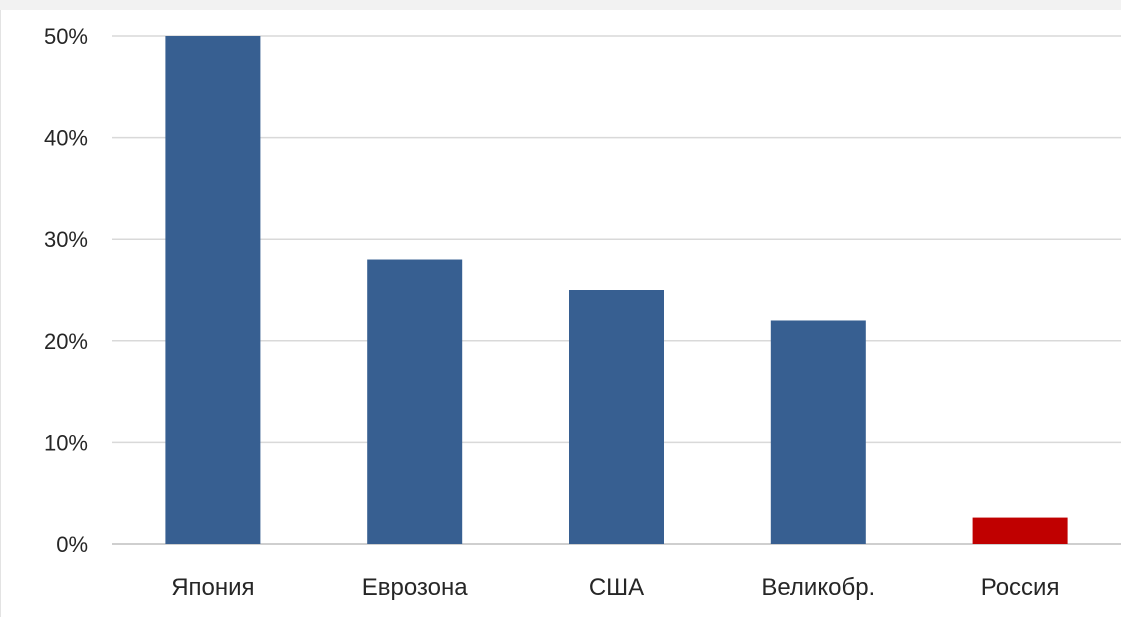 This screenshot has height=617, width=1121. What do you see at coordinates (66, 239) in the screenshot?
I see `y-tick-label: 30%` at bounding box center [66, 239].